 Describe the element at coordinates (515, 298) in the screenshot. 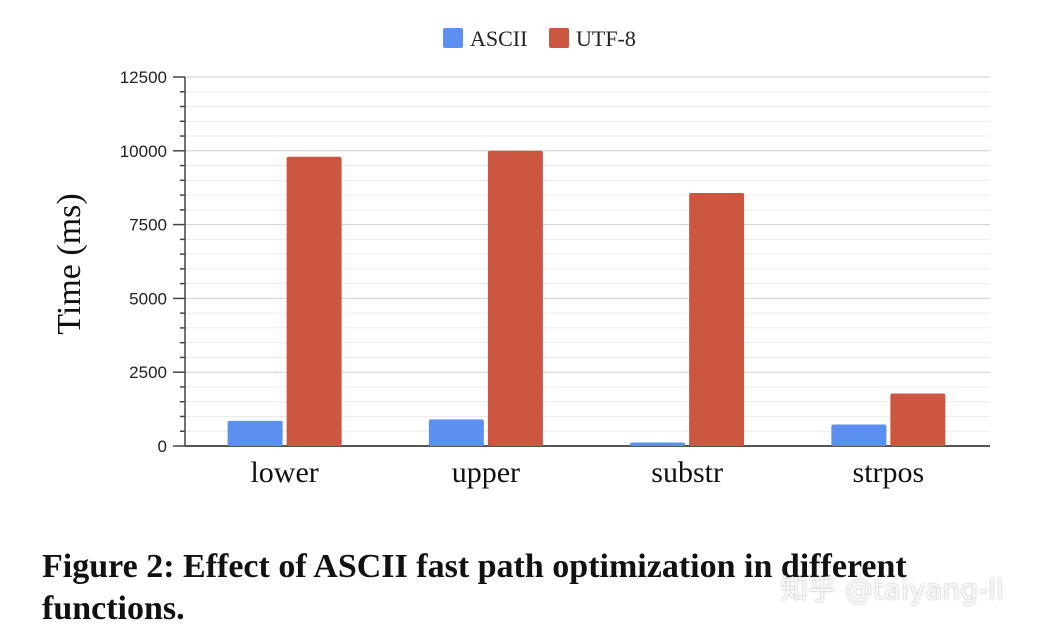

I see `bar-utf8-upper` at that location.